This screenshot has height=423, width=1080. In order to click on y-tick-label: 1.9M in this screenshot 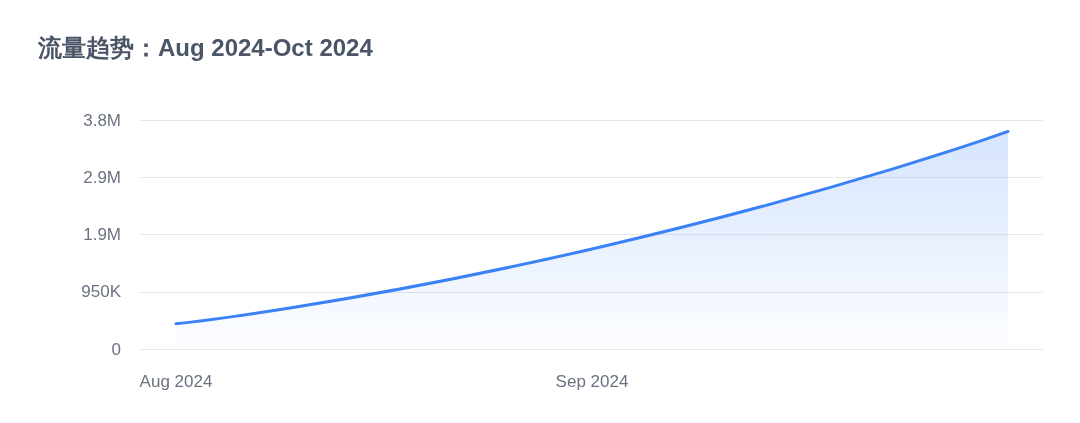, I will do `click(102, 234)`.